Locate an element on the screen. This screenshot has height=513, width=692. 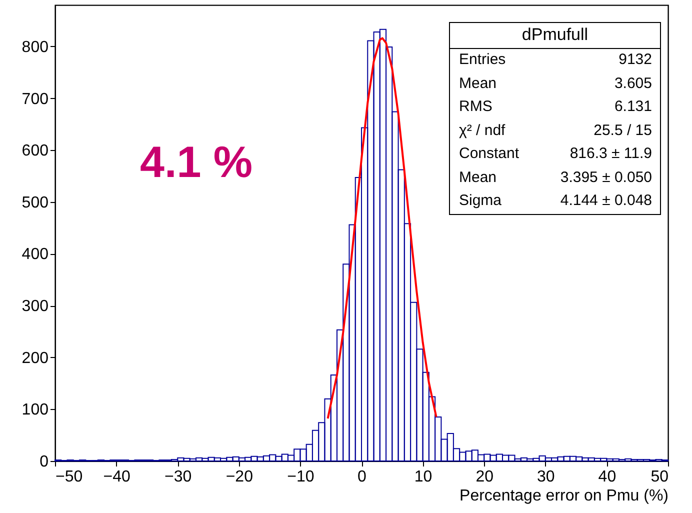
annotation: 4.1 % is located at coordinates (196, 163).